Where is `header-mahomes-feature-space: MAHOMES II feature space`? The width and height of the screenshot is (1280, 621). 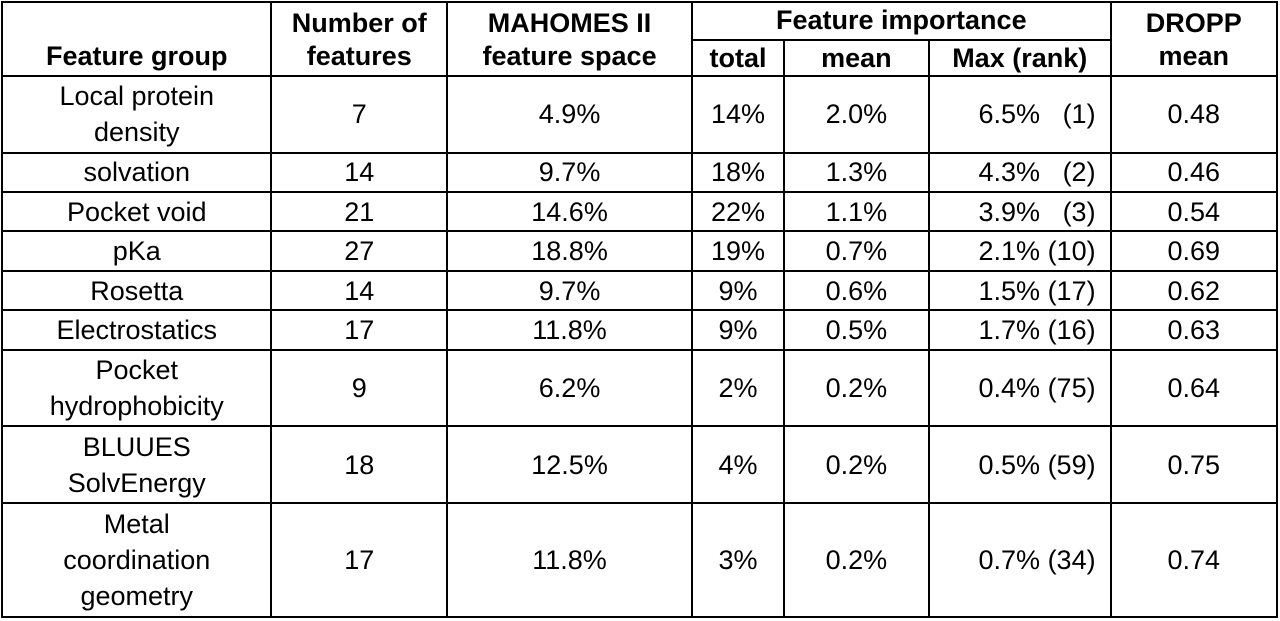
header-mahomes-feature-space: MAHOMES II feature space is located at coordinates (570, 39).